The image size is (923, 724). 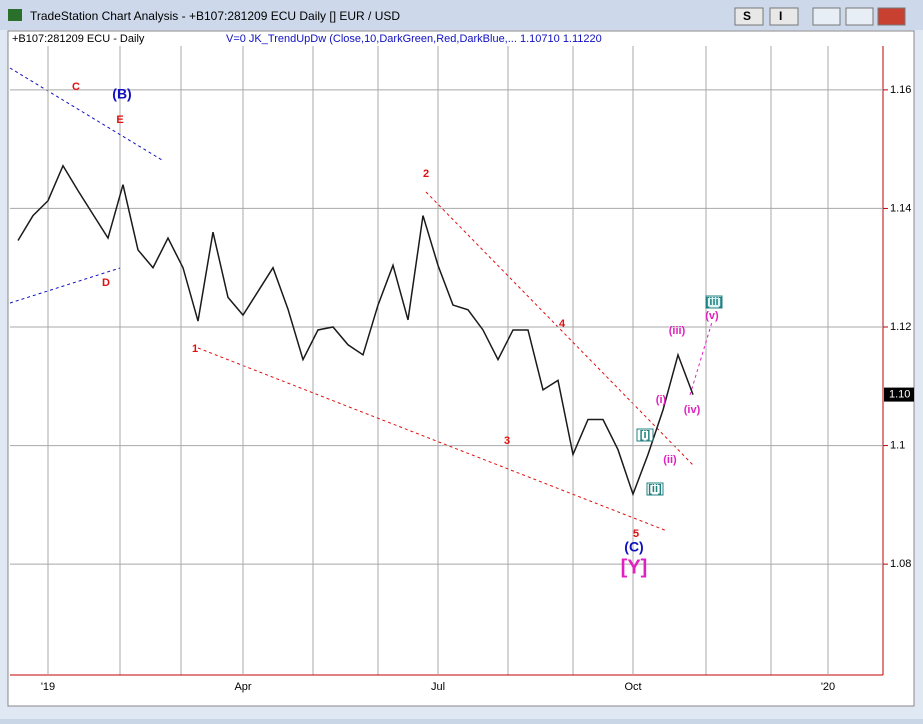 I want to click on wave-label: (v), so click(x=712, y=316).